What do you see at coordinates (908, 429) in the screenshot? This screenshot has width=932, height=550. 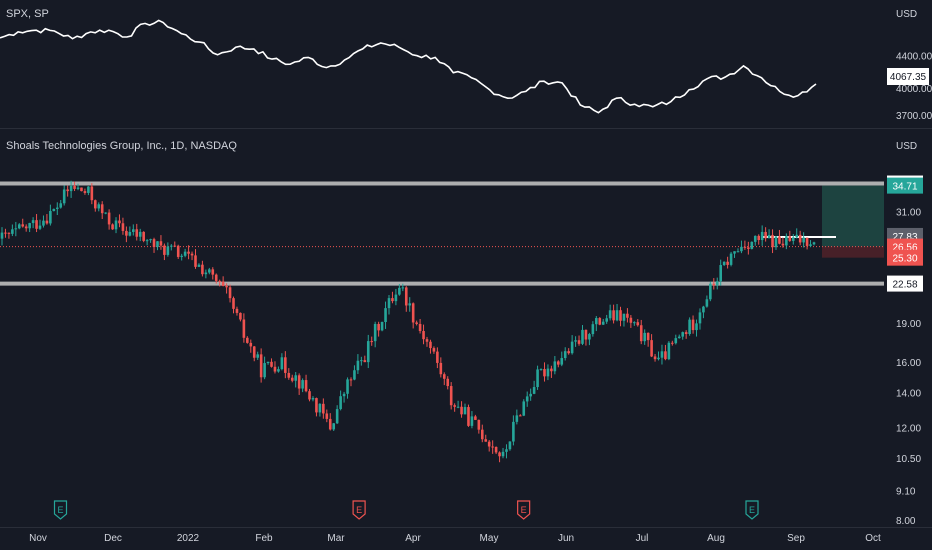 I see `price-y-tick: 12.00` at bounding box center [908, 429].